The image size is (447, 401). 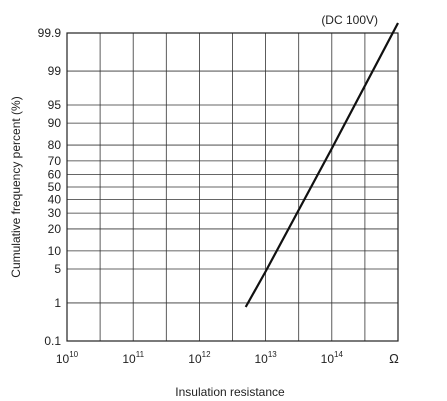 What do you see at coordinates (265, 358) in the screenshot?
I see `x-tick-label: 1013` at bounding box center [265, 358].